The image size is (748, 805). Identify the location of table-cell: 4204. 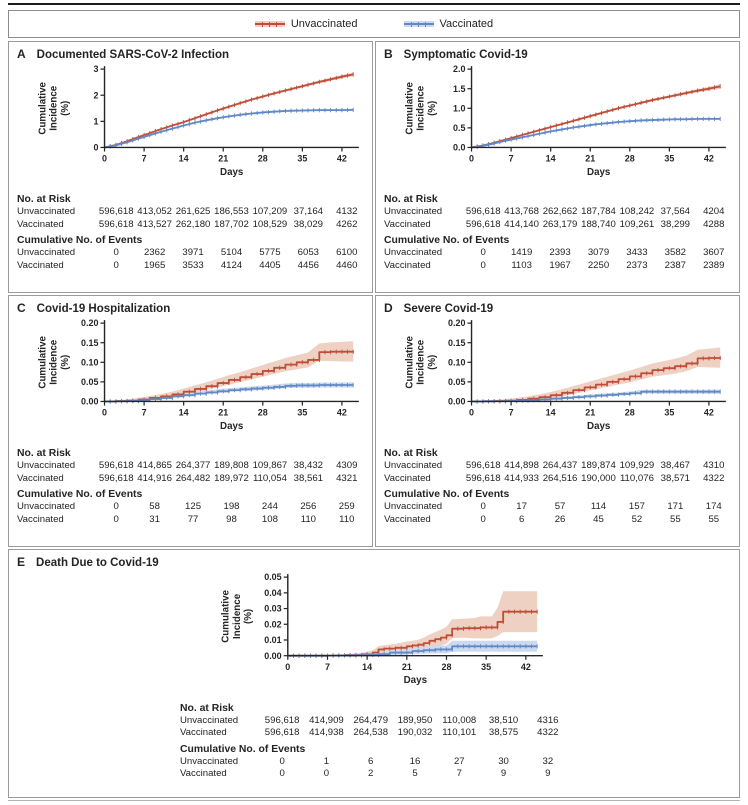
(714, 212).